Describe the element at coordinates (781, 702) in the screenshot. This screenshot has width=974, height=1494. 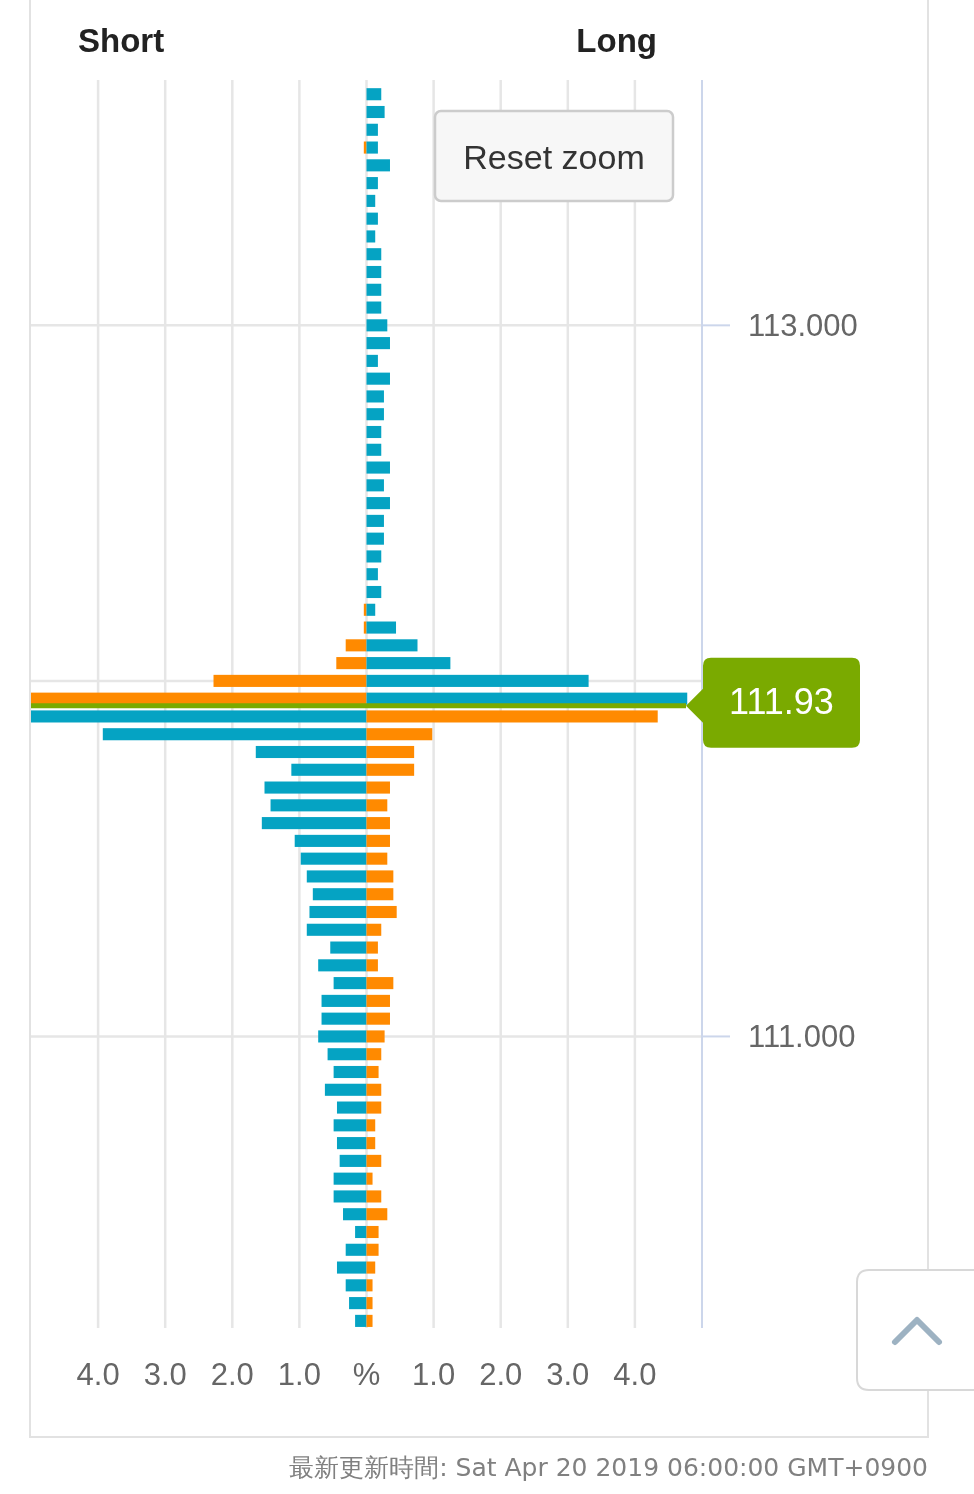
I see `ref-line-label: 111.93` at that location.